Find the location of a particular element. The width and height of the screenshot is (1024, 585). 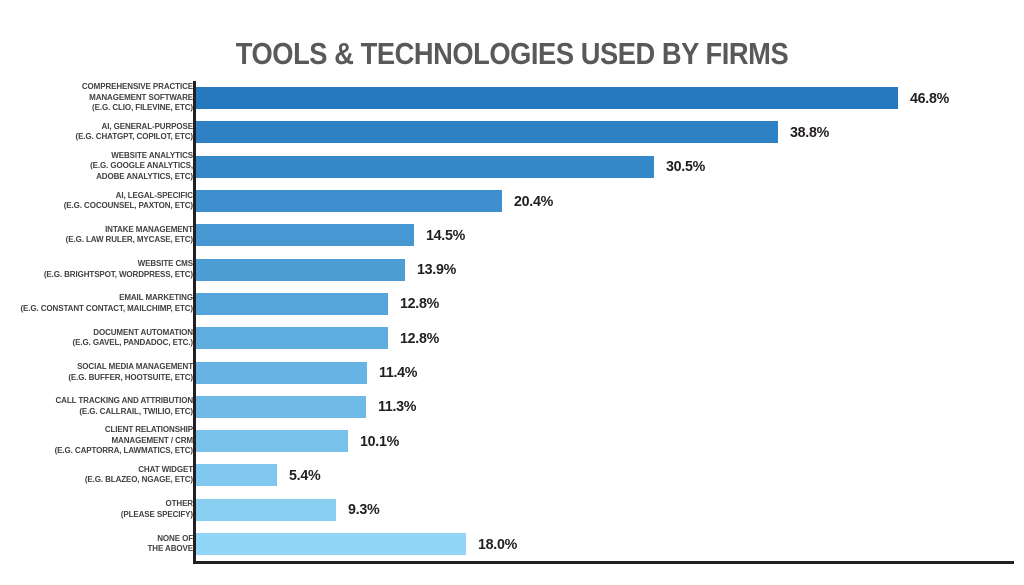

category-label-line: (E.G. CLIO, FILEVINE, ETC) is located at coordinates (142, 108).